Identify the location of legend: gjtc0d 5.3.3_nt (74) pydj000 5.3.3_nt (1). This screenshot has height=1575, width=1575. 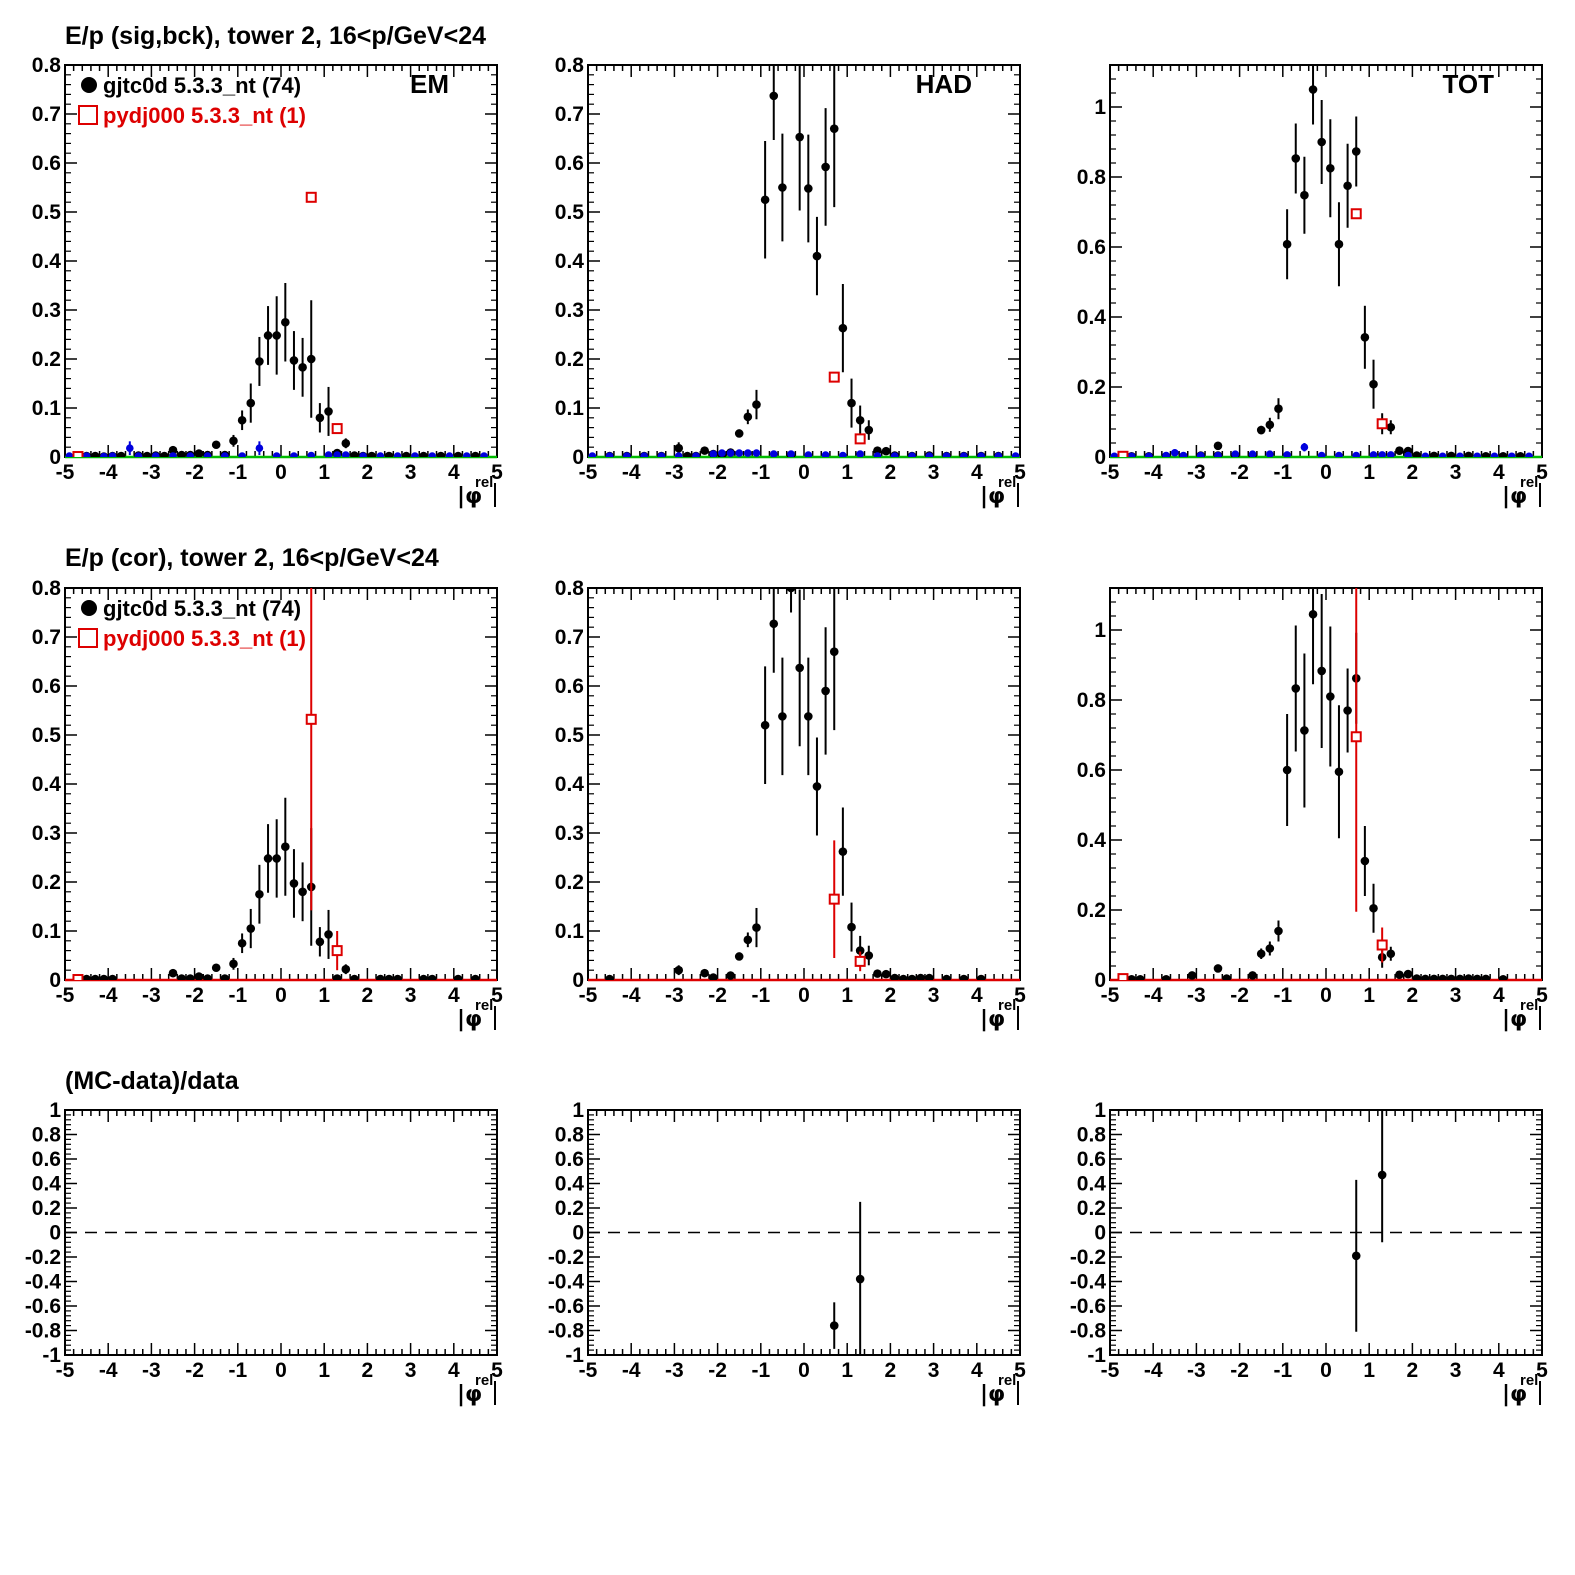
(192, 623).